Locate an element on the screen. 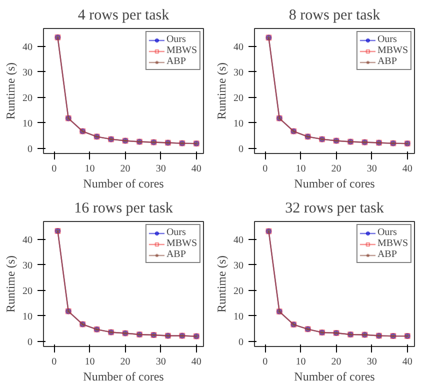  chart-title: 16 rows per task is located at coordinates (124, 208).